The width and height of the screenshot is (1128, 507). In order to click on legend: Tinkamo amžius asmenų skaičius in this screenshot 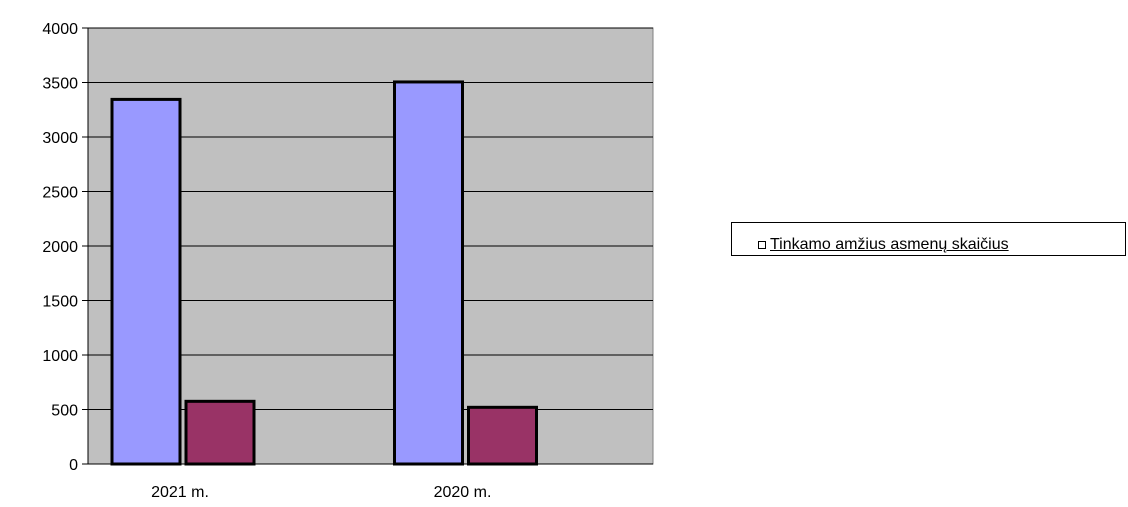, I will do `click(928, 239)`.